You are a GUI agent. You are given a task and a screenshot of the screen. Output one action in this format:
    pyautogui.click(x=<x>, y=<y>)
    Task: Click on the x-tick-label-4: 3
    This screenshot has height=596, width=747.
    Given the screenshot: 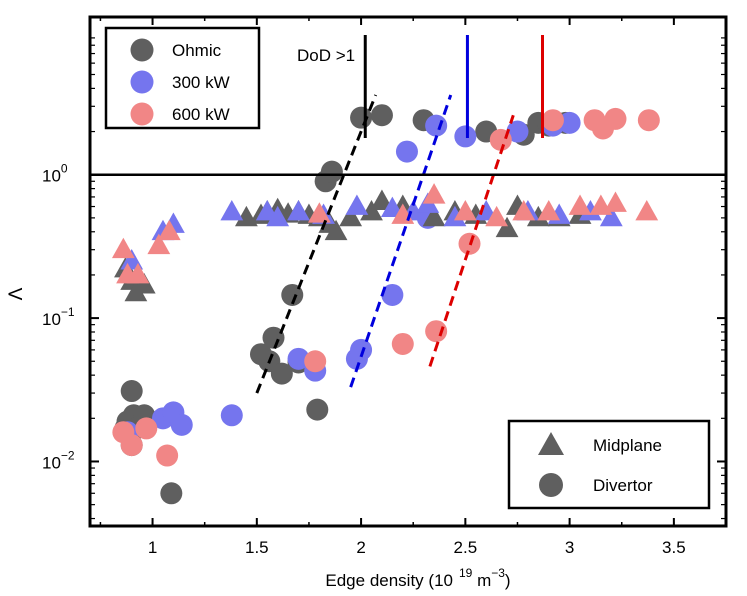 What is the action you would take?
    pyautogui.click(x=569, y=547)
    